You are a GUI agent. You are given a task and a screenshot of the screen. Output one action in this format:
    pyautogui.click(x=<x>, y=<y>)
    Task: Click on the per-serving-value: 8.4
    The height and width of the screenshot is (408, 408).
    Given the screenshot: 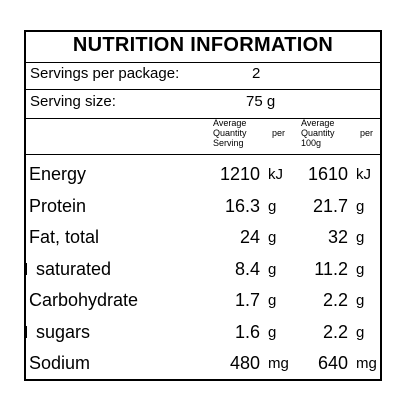 What is the action you would take?
    pyautogui.click(x=247, y=268)
    